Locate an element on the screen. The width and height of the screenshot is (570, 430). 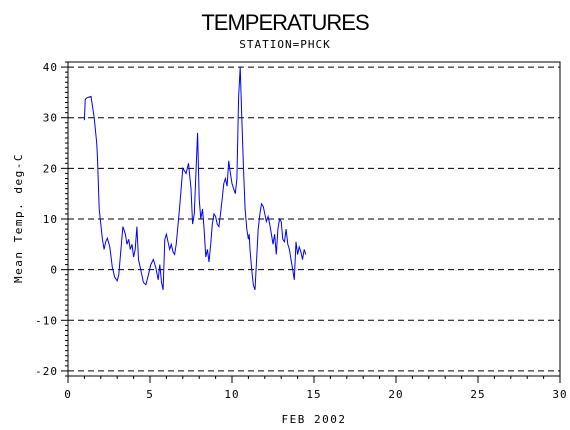
x-axis: 0 5 10 15 20 25 30 is located at coordinates (315, 388).